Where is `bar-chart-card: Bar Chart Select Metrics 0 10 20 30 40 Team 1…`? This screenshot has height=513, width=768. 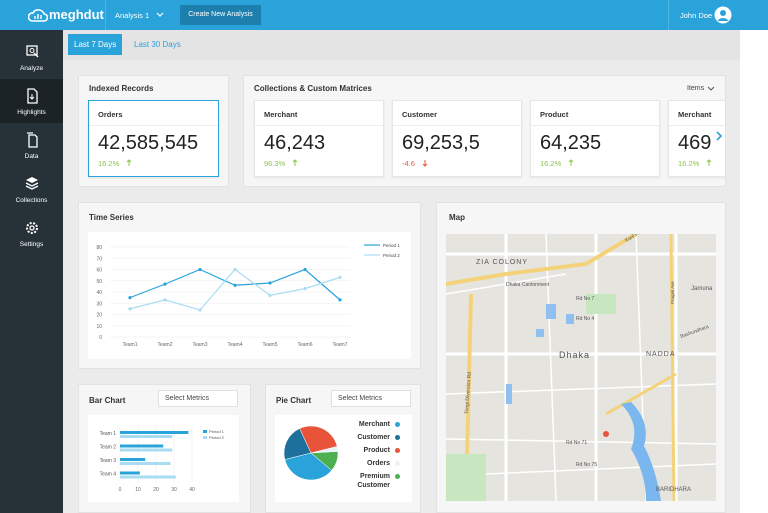 bar-chart-card: Bar Chart Select Metrics 0 10 20 30 40 Team 1… is located at coordinates (164, 448).